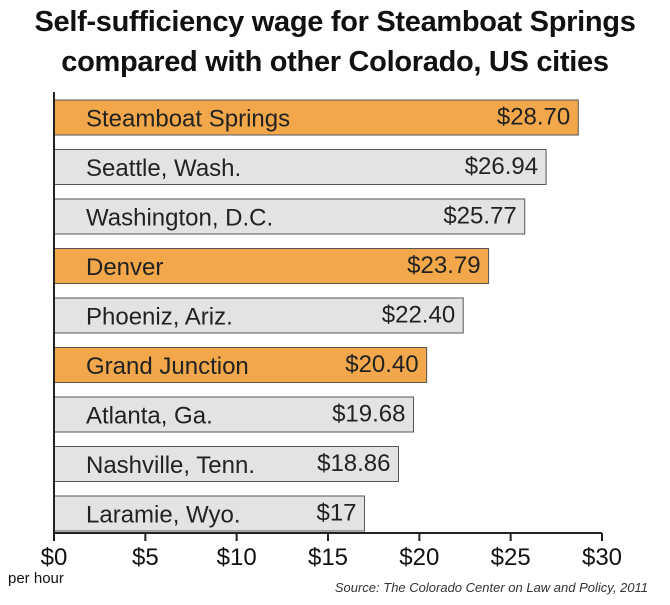  Describe the element at coordinates (353, 463) in the screenshot. I see `value-label: $18.86` at that location.